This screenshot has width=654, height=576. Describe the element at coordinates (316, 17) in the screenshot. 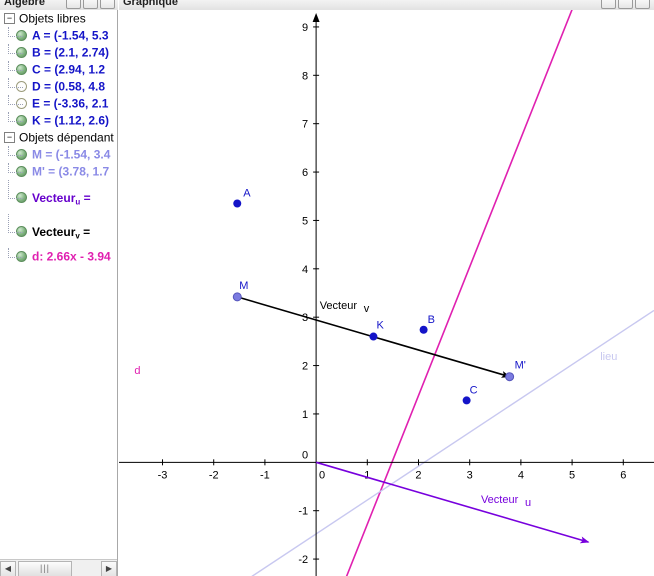

I see `y-axis-arrow-icon` at that location.